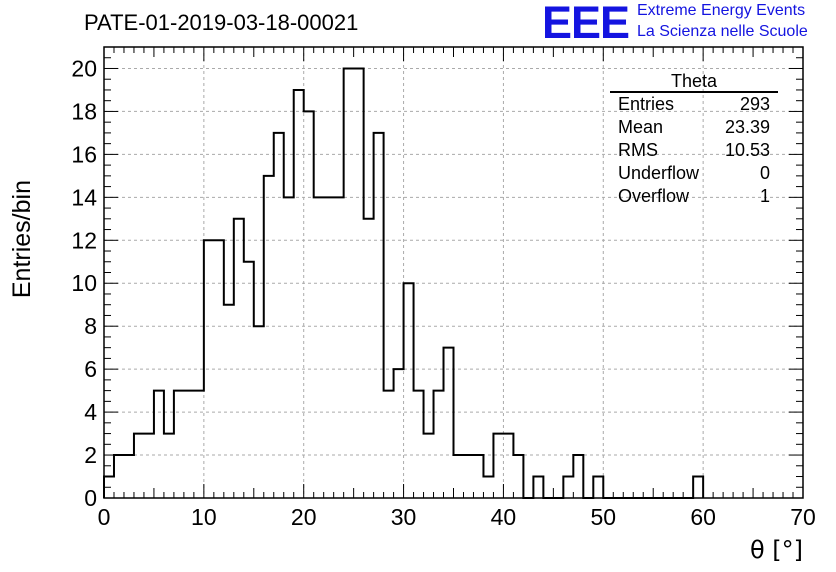 This screenshot has width=836, height=572. What do you see at coordinates (22, 239) in the screenshot?
I see `y-axis-label: Entries/bin` at bounding box center [22, 239].